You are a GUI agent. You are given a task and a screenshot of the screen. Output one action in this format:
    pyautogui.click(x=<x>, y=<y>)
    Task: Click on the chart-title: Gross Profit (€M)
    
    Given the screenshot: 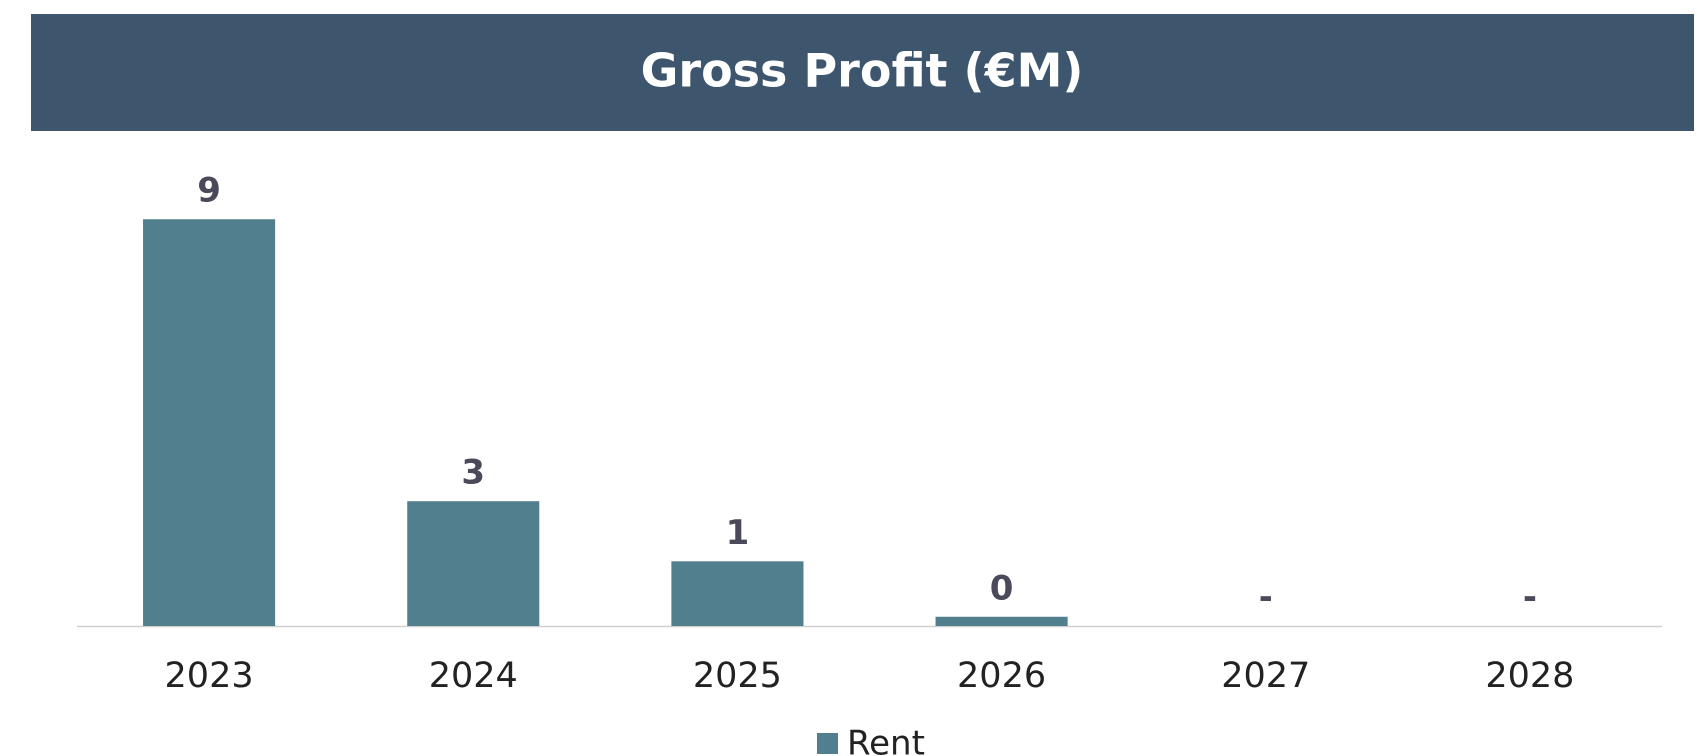 What is the action you would take?
    pyautogui.click(x=862, y=71)
    